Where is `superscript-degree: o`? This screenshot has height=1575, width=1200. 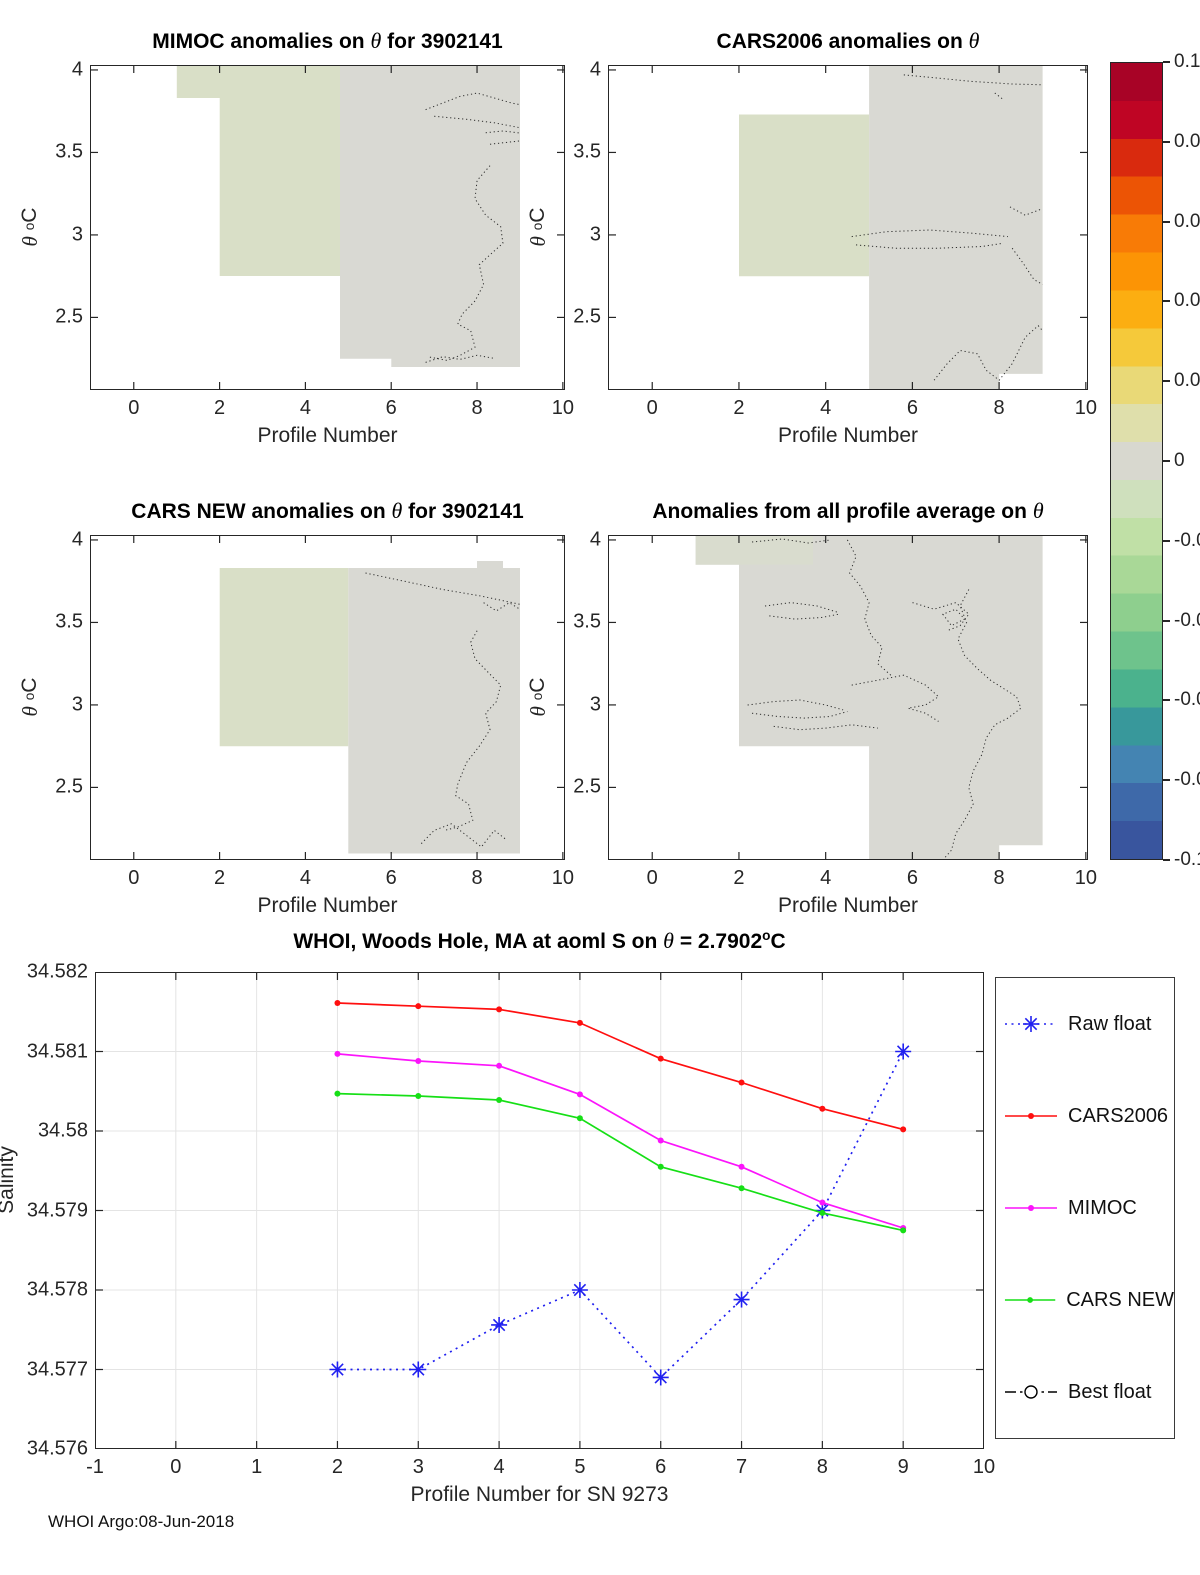
superscript-degree: o is located at coordinates (766, 935).